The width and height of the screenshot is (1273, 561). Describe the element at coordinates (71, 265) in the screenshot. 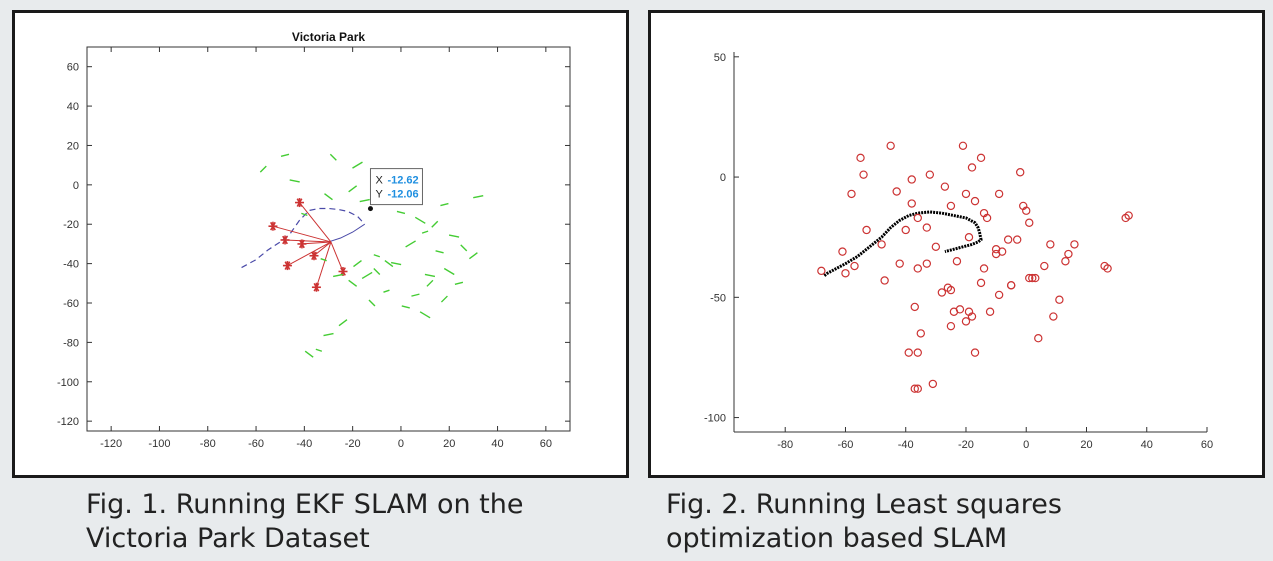

I see `y-tick-label: -40` at that location.